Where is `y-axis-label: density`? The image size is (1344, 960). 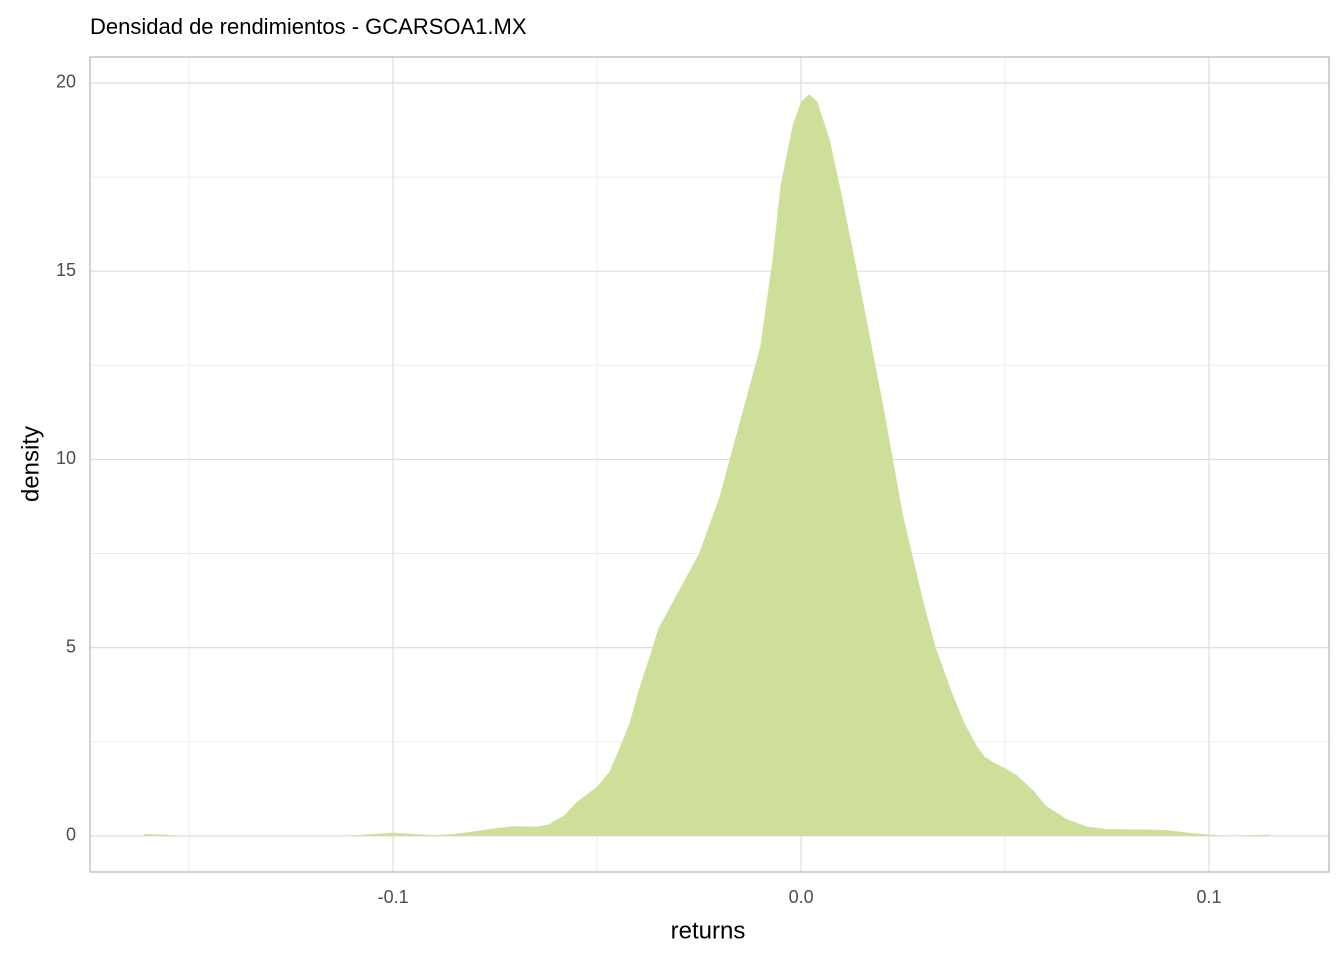 y-axis-label: density is located at coordinates (30, 464).